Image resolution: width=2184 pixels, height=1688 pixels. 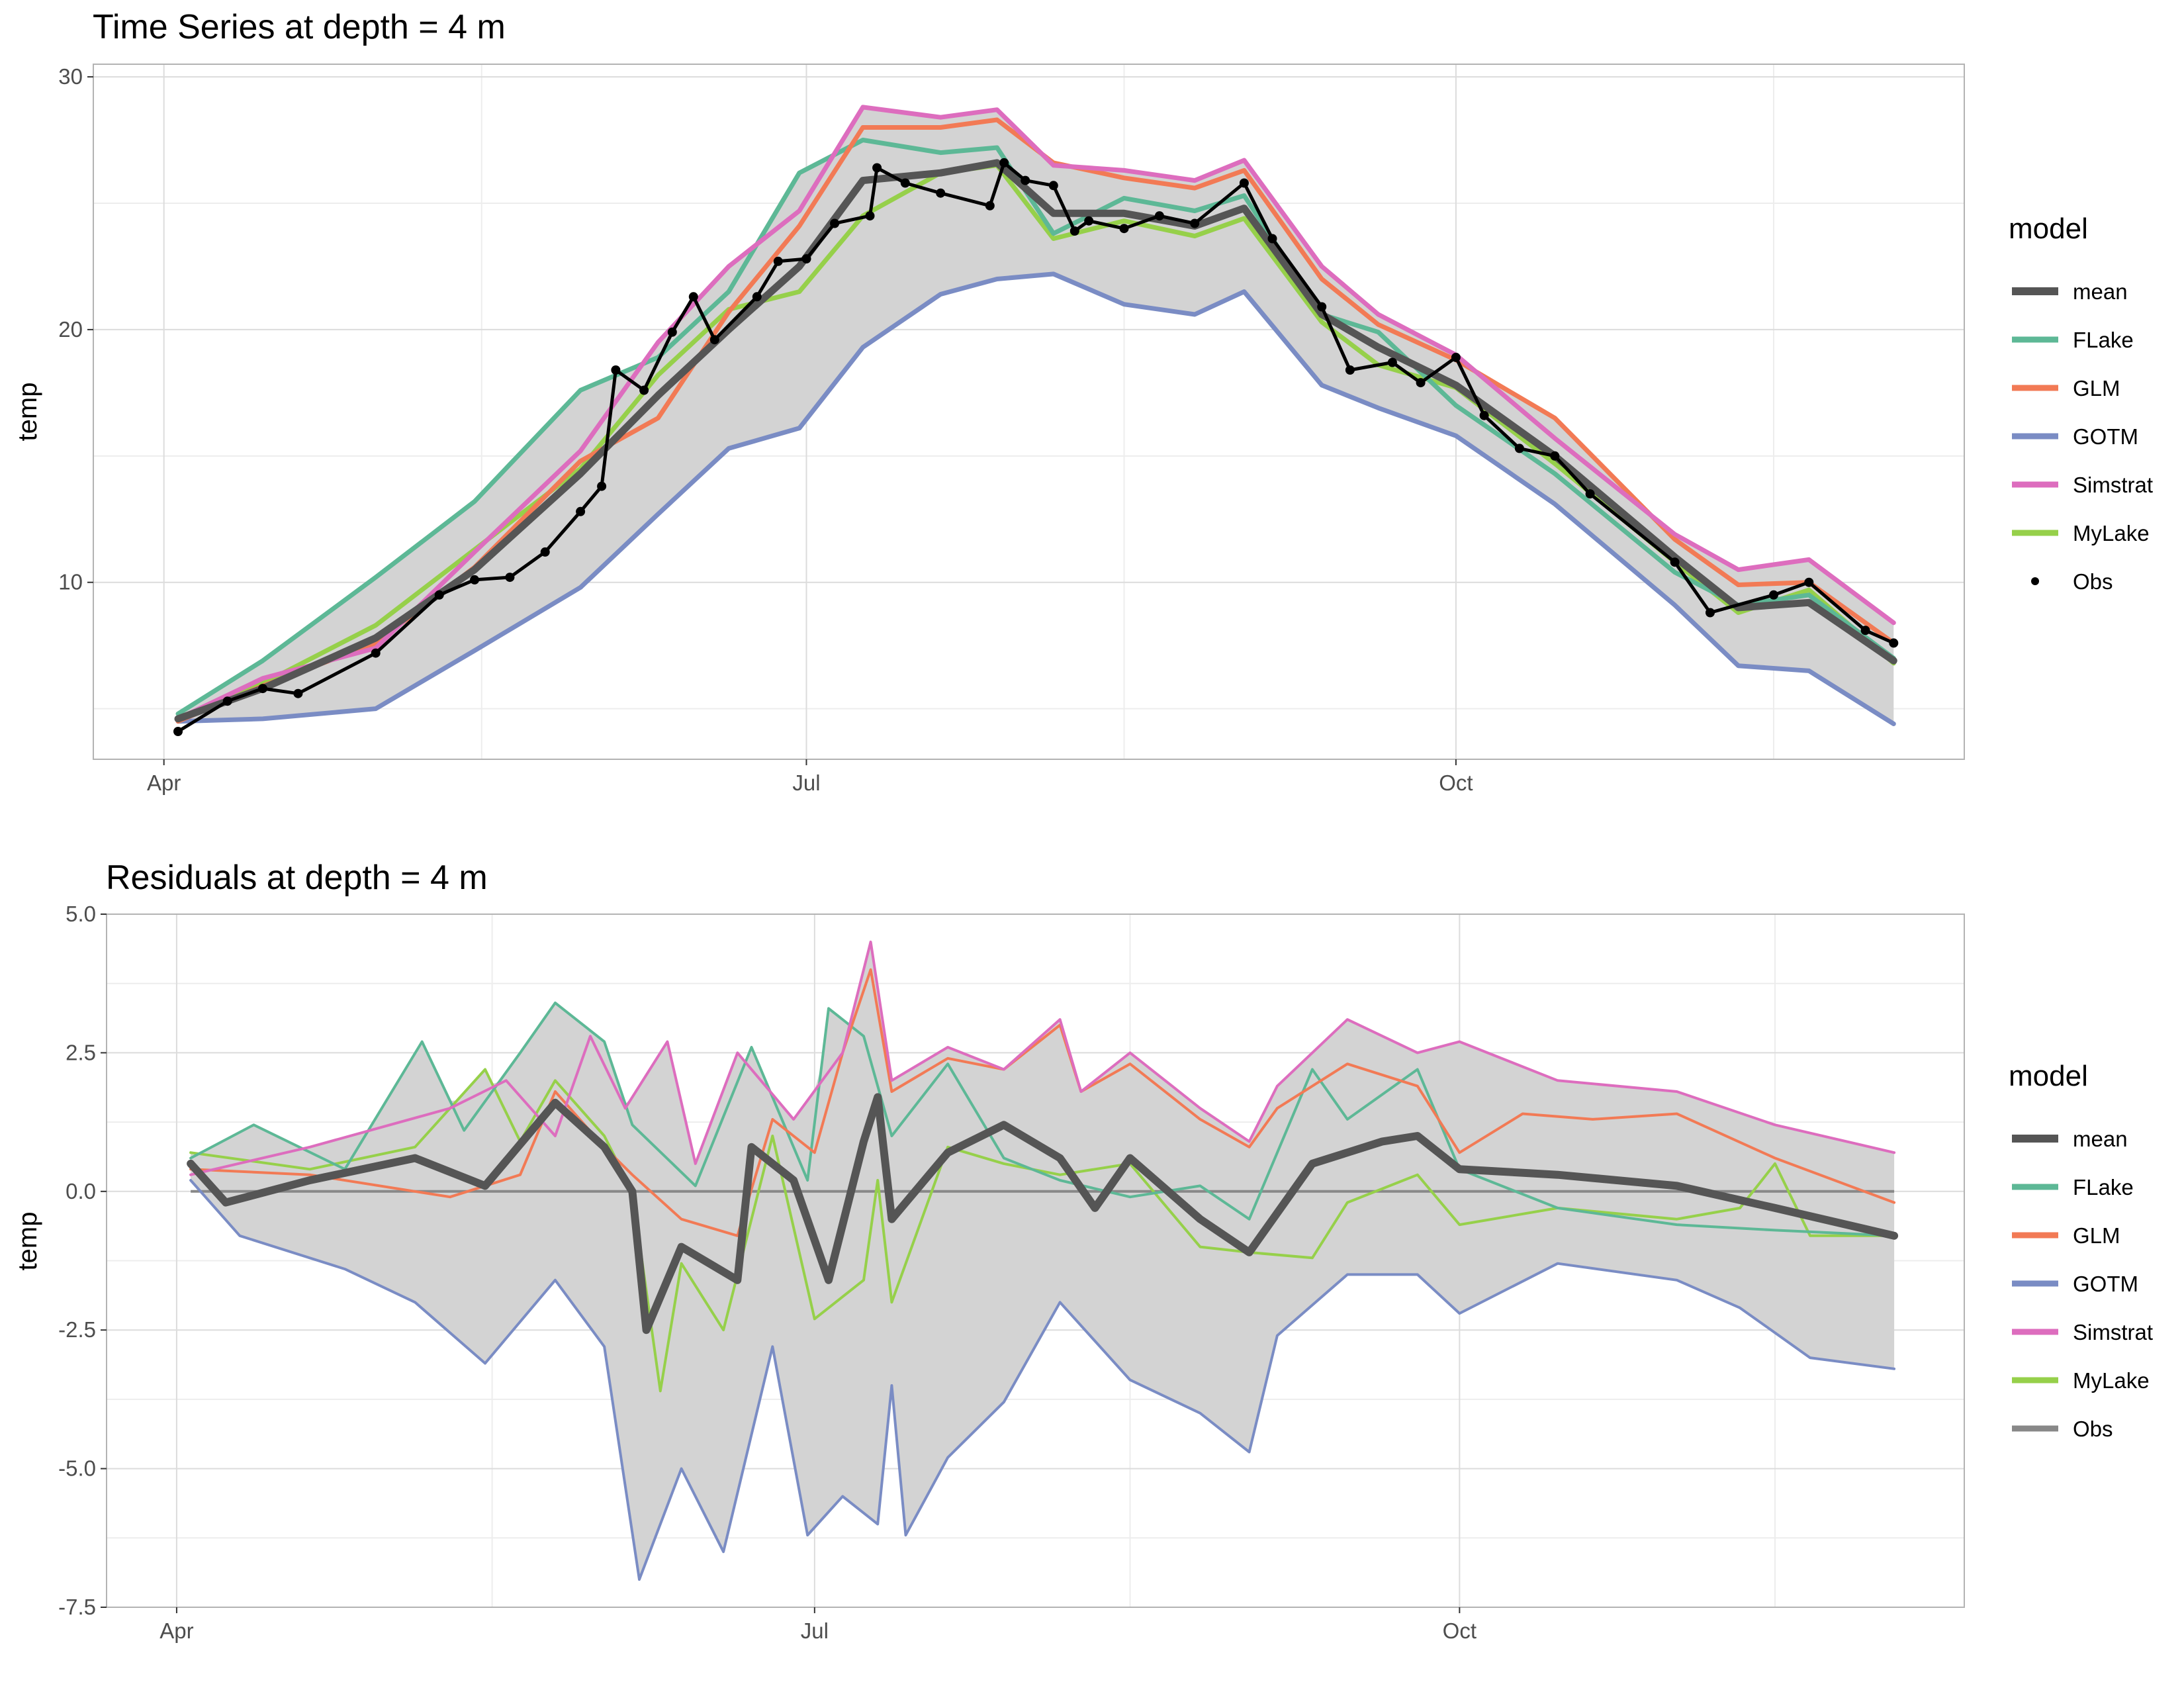 I want to click on y-tick-label: 5.0, so click(x=81, y=914).